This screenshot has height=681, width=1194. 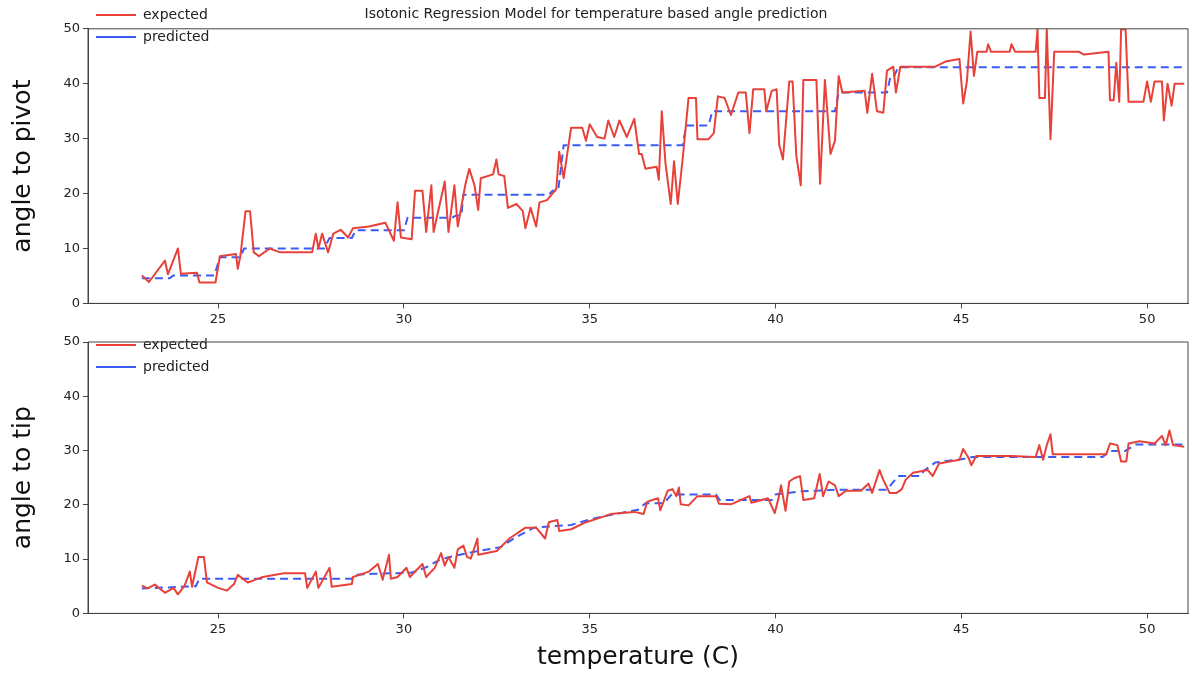 What do you see at coordinates (21, 166) in the screenshot?
I see `y-axis-title: angle to pivot` at bounding box center [21, 166].